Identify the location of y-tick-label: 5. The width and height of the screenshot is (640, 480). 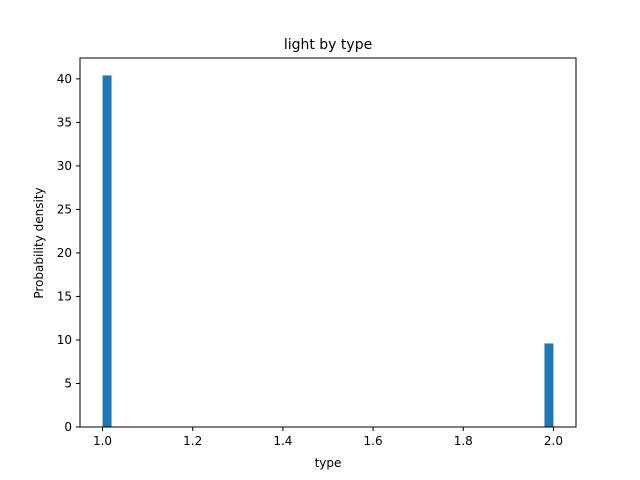
(68, 383).